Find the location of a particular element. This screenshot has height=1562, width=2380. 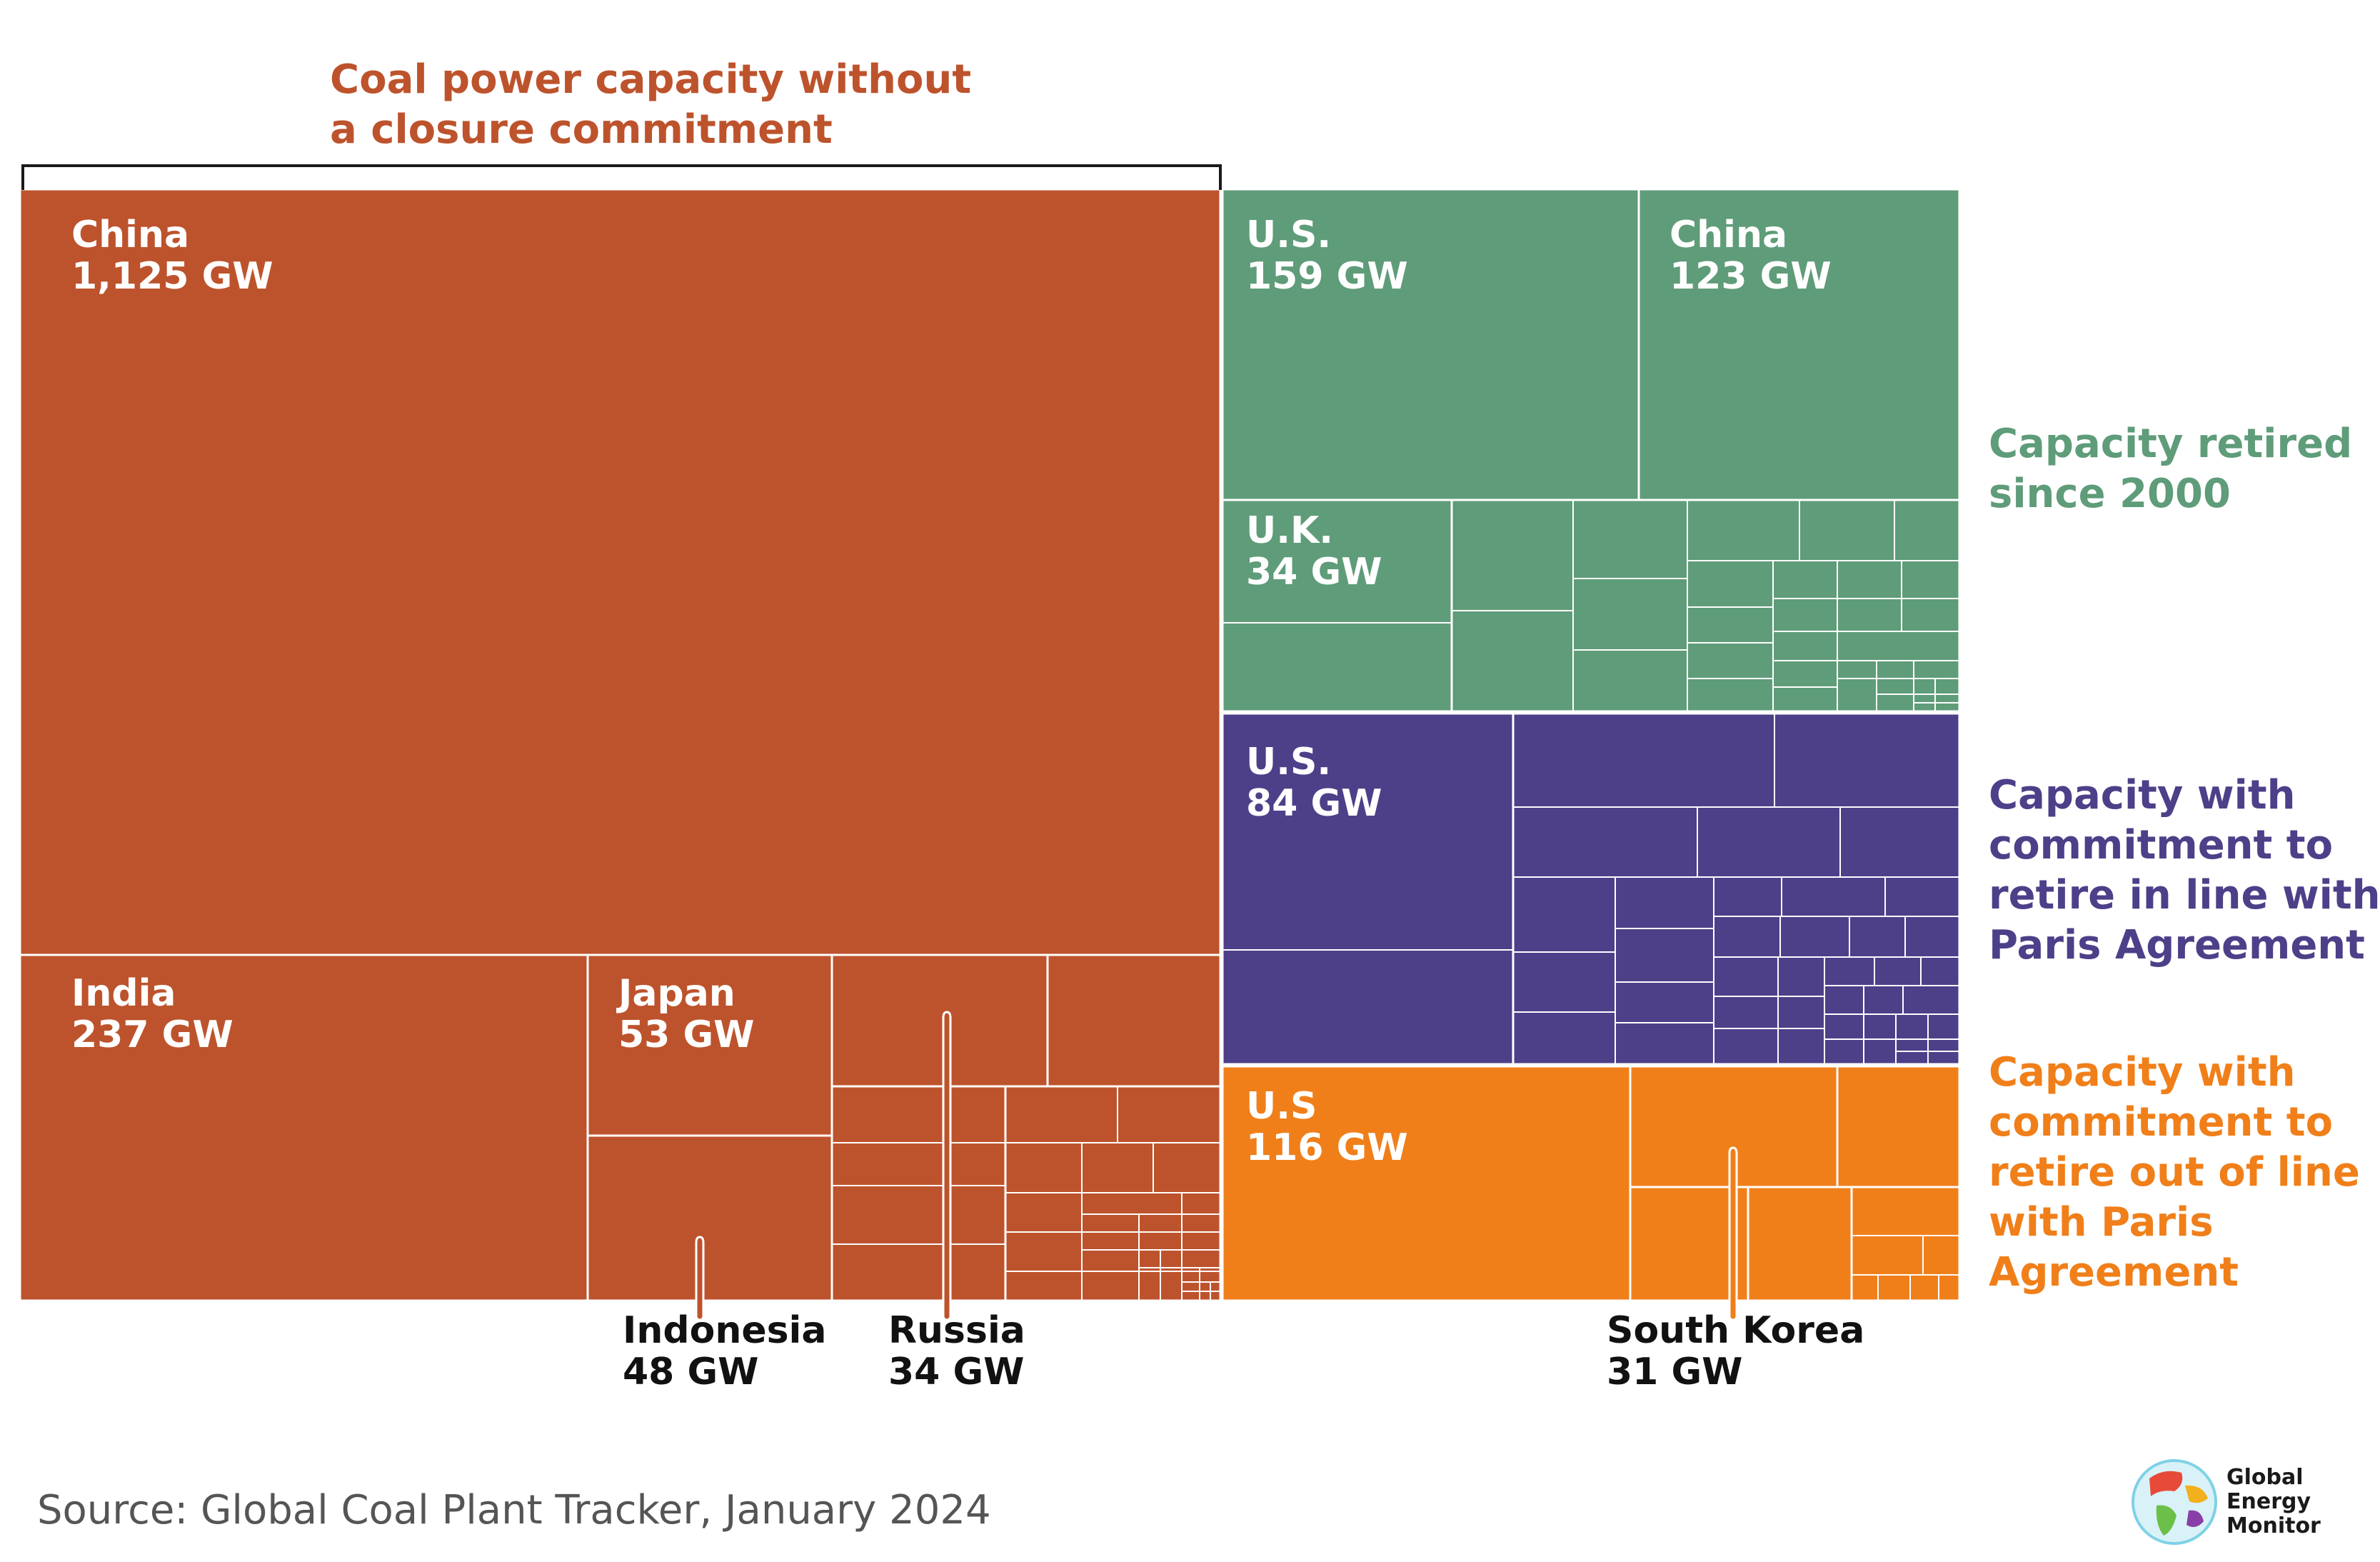

value-us-paris: 84 GW is located at coordinates (1314, 803).